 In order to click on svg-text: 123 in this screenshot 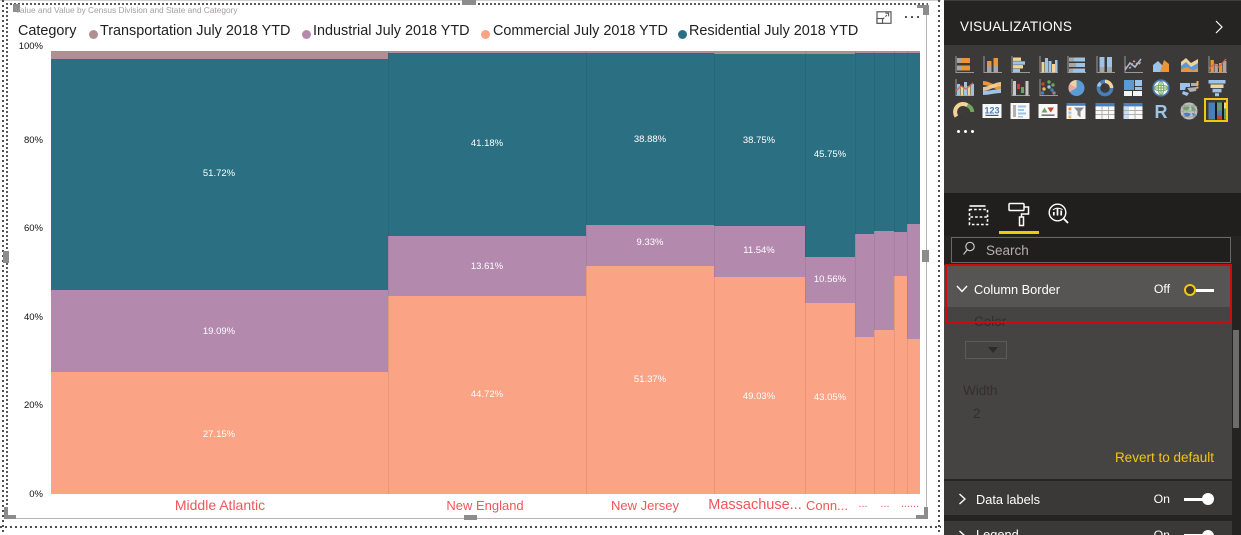, I will do `click(991, 111)`.